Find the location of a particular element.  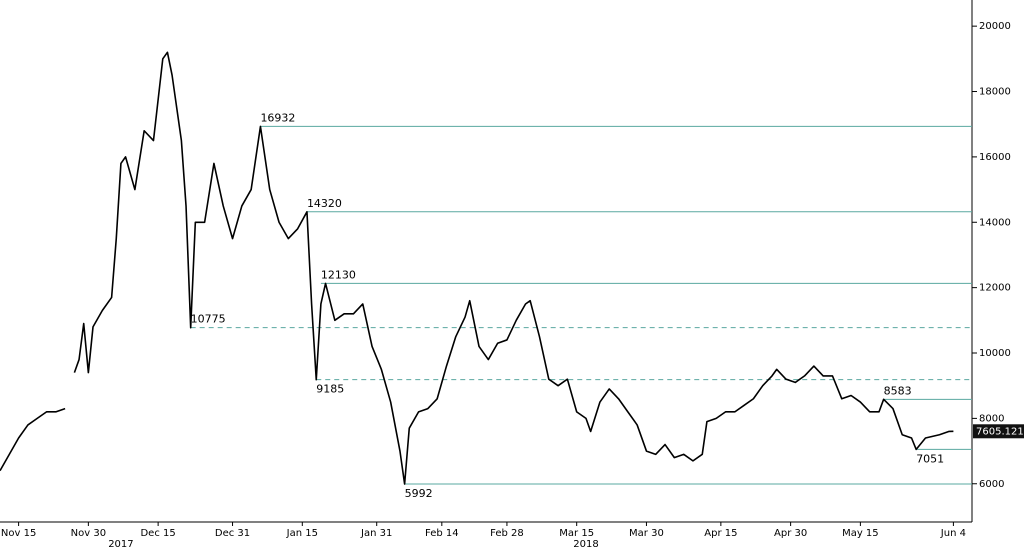

x-tick-label: Feb 14 is located at coordinates (442, 533).